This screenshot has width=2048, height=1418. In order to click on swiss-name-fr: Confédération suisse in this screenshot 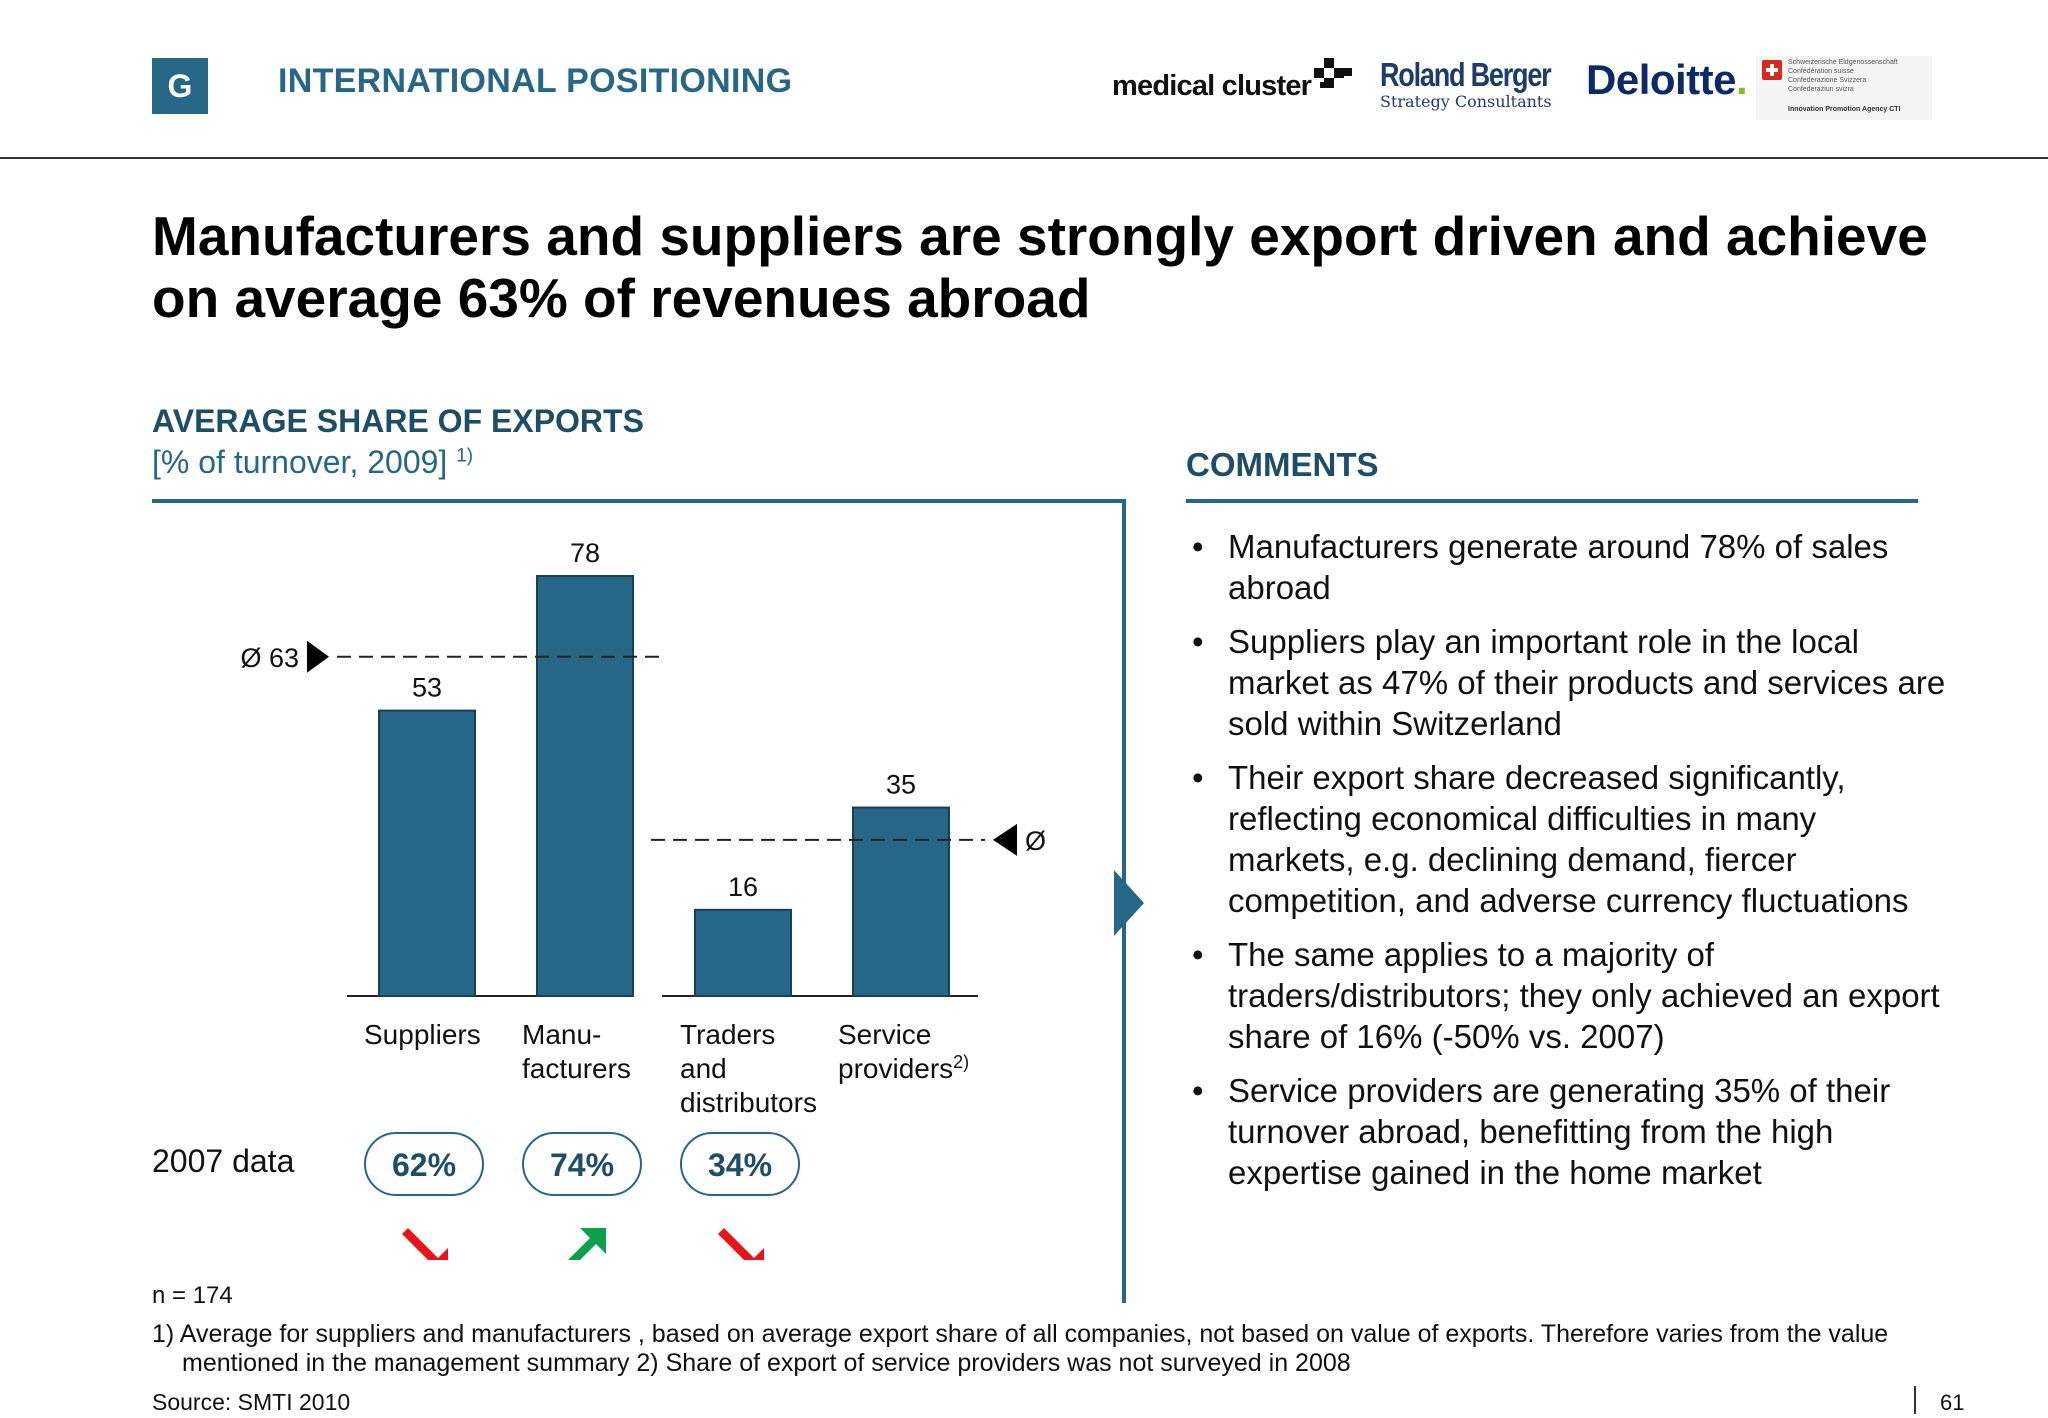, I will do `click(1821, 71)`.